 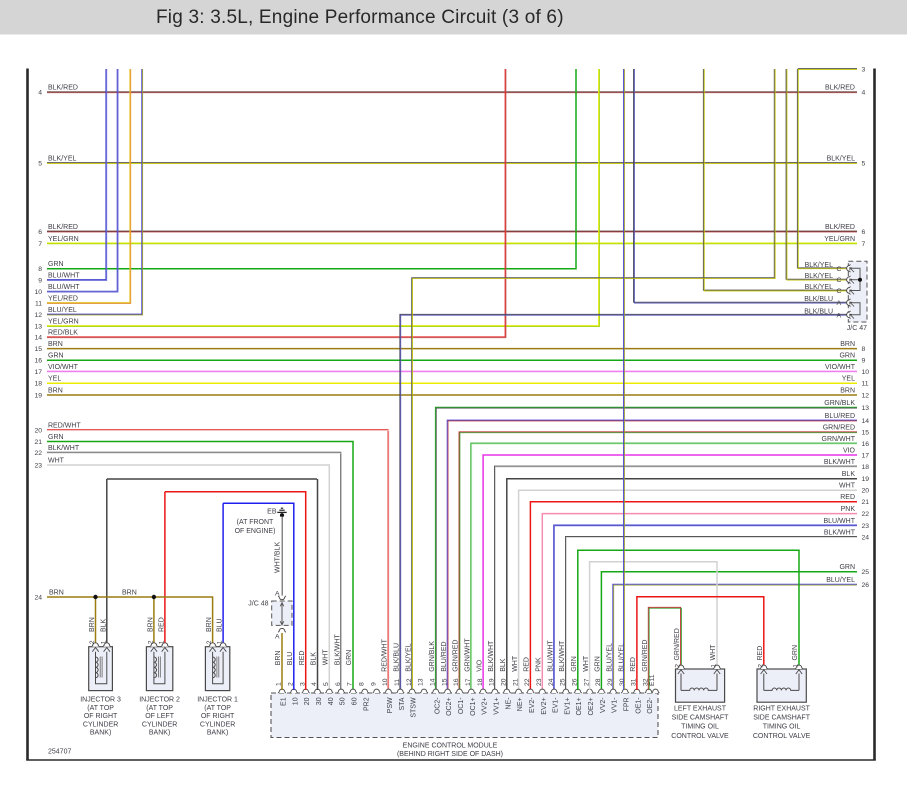 What do you see at coordinates (414, 707) in the screenshot?
I see `svg-text: STSW` at bounding box center [414, 707].